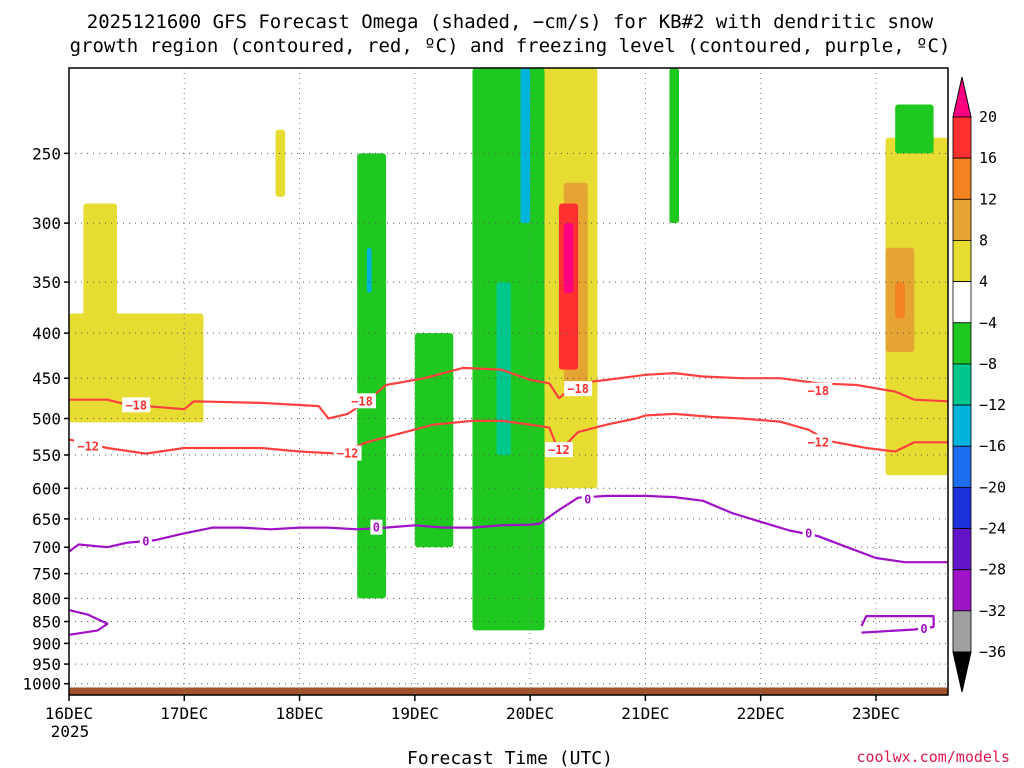 This screenshot has width=1024, height=768. I want to click on y-tick-label: 400, so click(46, 333).